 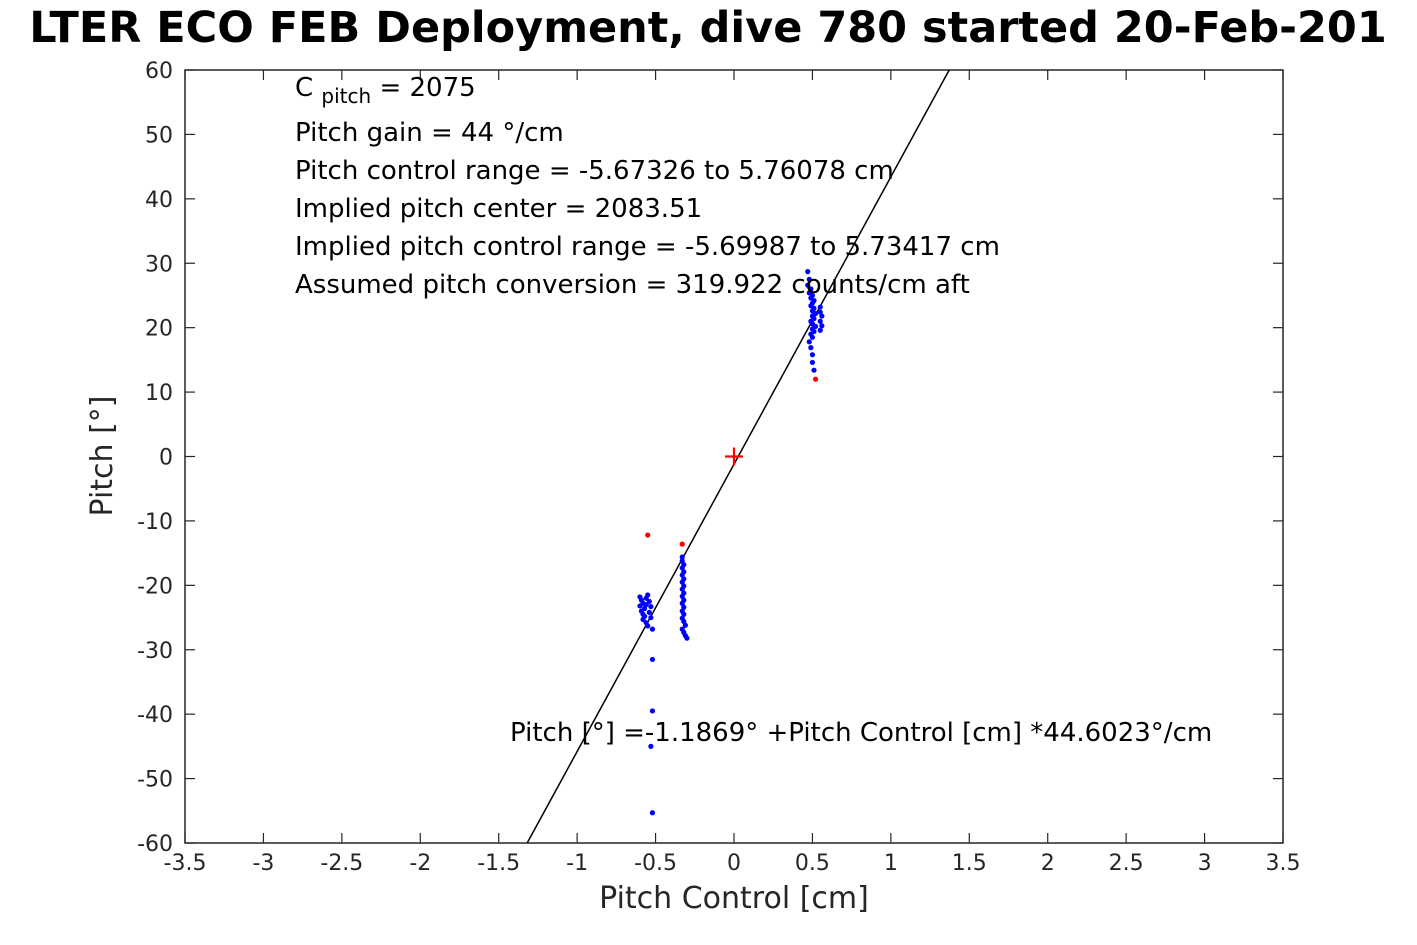 I want to click on y-tick-label: -60, so click(x=155, y=844).